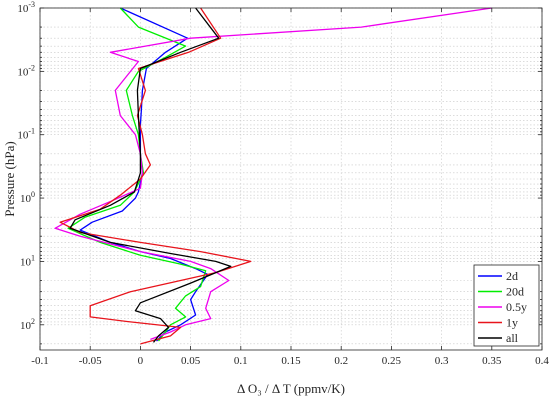 This screenshot has width=550, height=403. I want to click on y-tick-label: 10⁰, so click(27, 197).